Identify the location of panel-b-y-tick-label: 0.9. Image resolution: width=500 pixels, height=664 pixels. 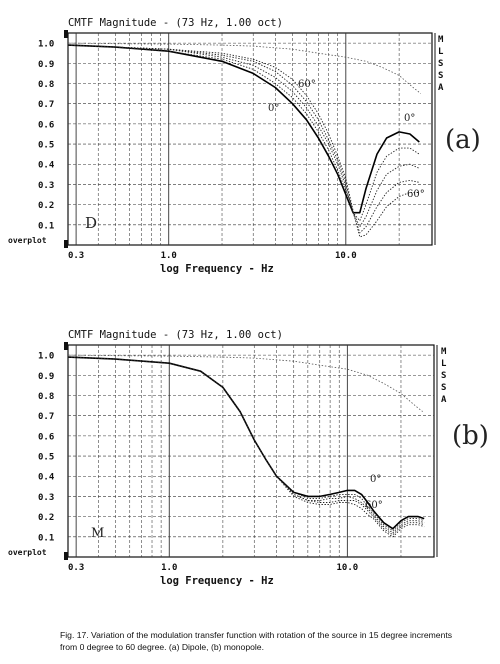
(46, 377).